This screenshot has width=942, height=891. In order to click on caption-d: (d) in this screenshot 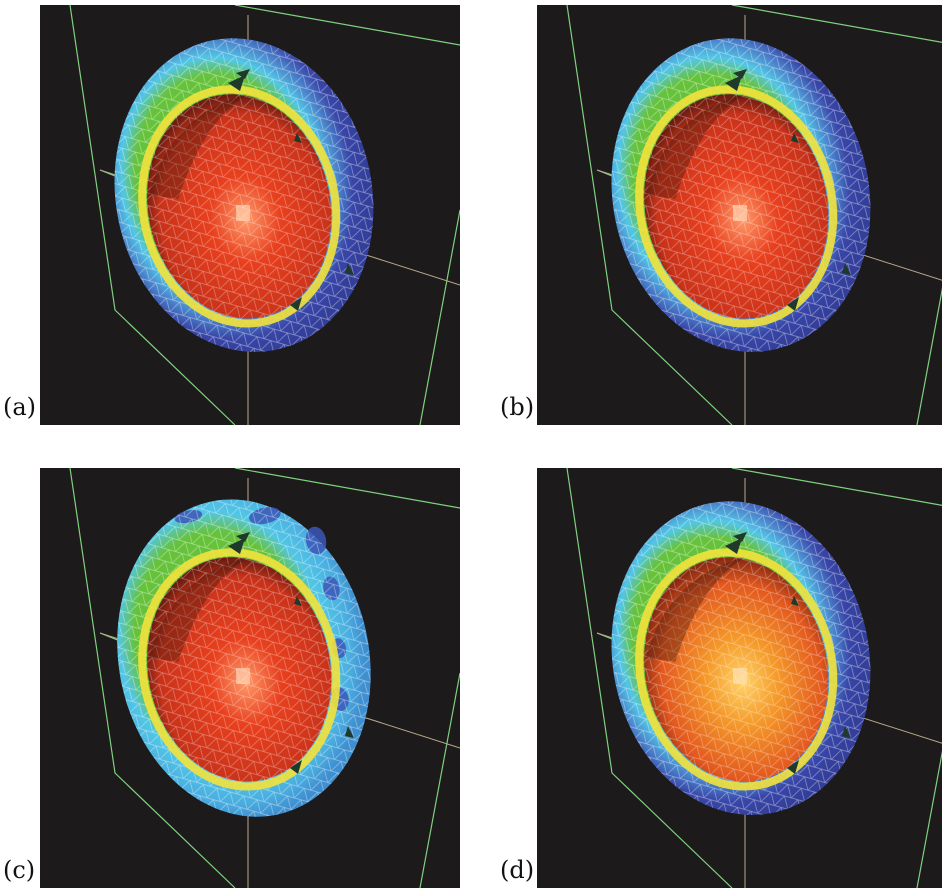, I will do `click(517, 870)`.